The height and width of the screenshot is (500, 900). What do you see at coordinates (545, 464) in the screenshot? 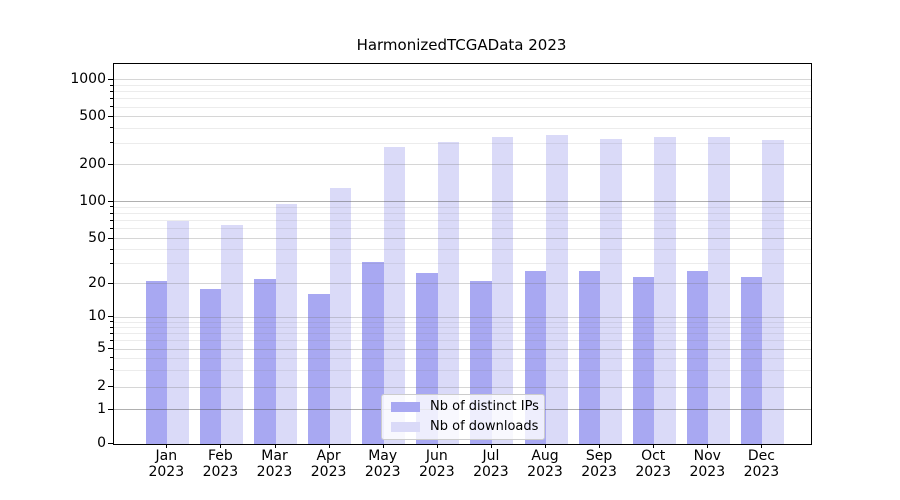
I see `x-tick-label-aug: Aug 2023` at bounding box center [545, 464].